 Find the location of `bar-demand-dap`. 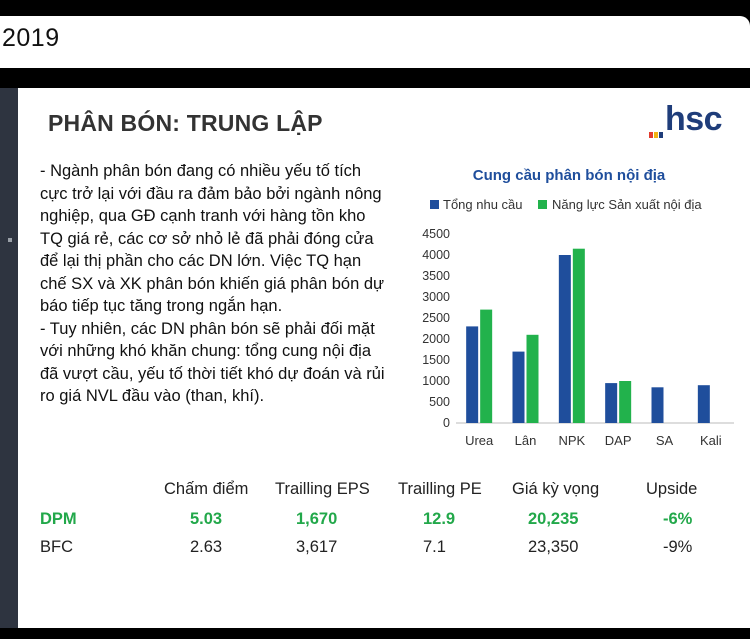

bar-demand-dap is located at coordinates (611, 403).